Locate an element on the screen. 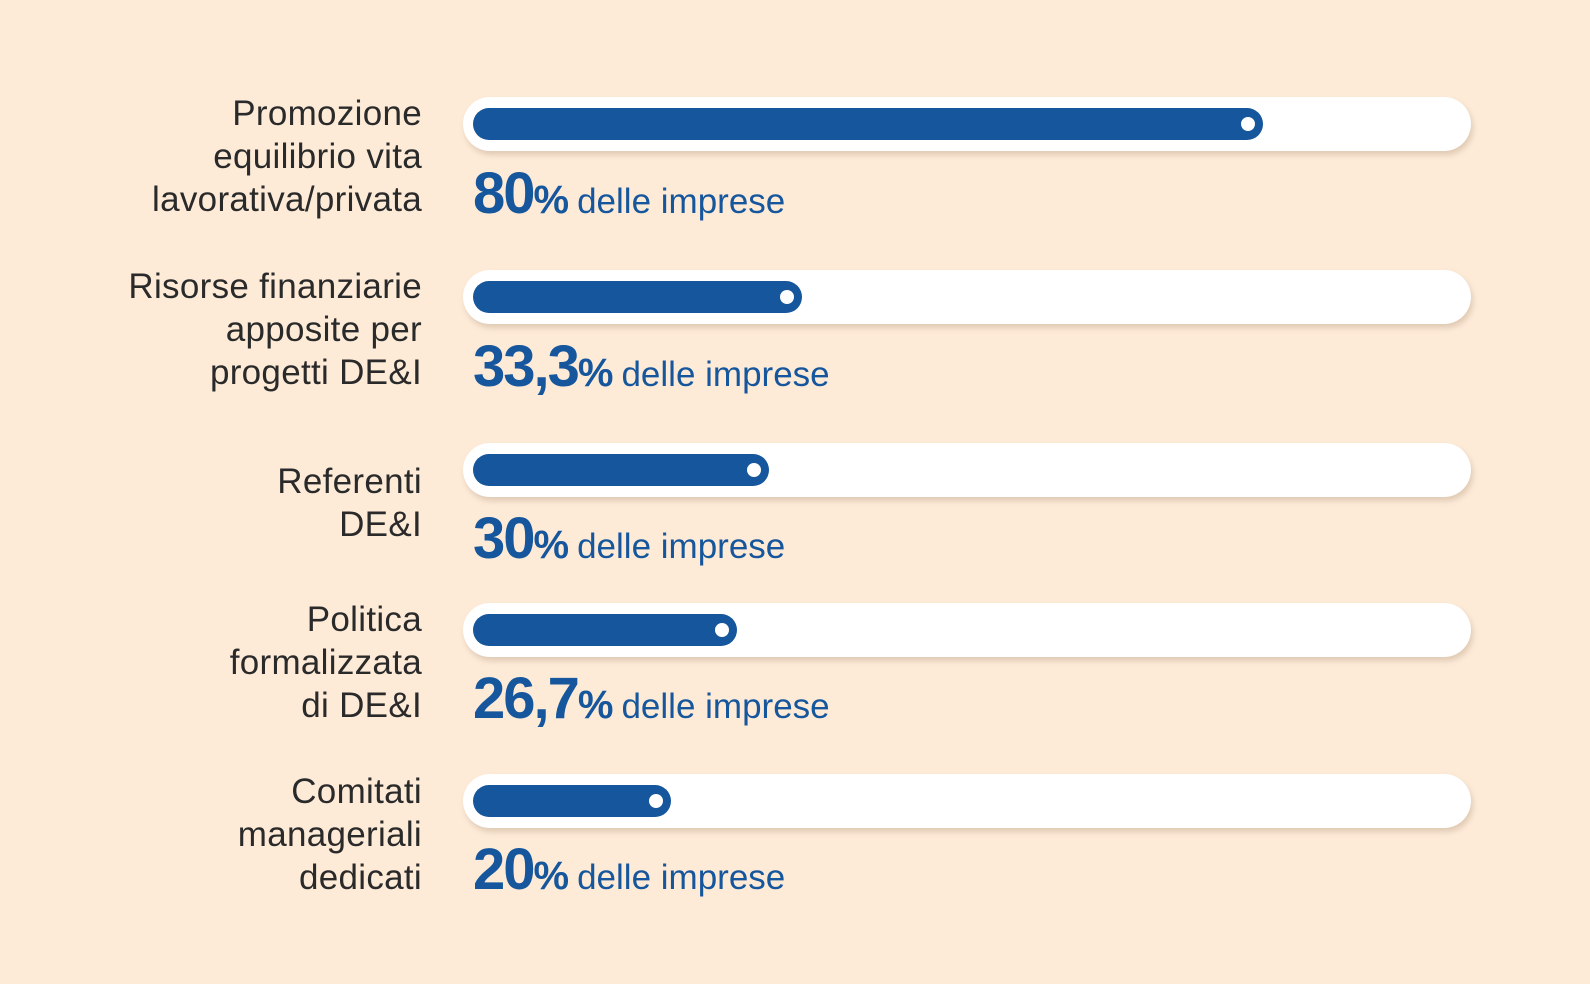 The image size is (1590, 984). category-label: Referenti DE&I is located at coordinates (242, 503).